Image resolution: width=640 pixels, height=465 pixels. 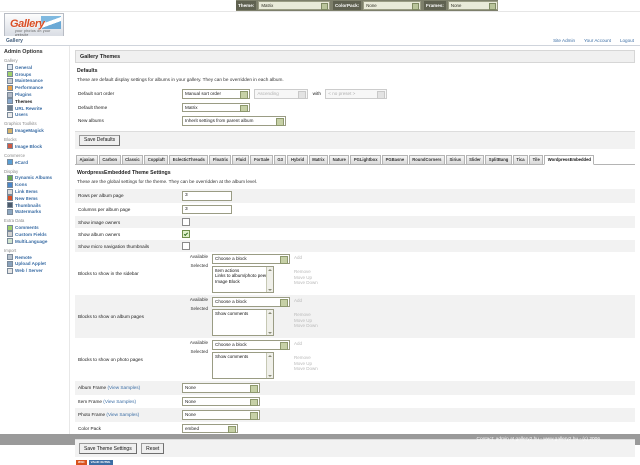 I want to click on breadcrumb: Gallery, so click(x=14, y=40).